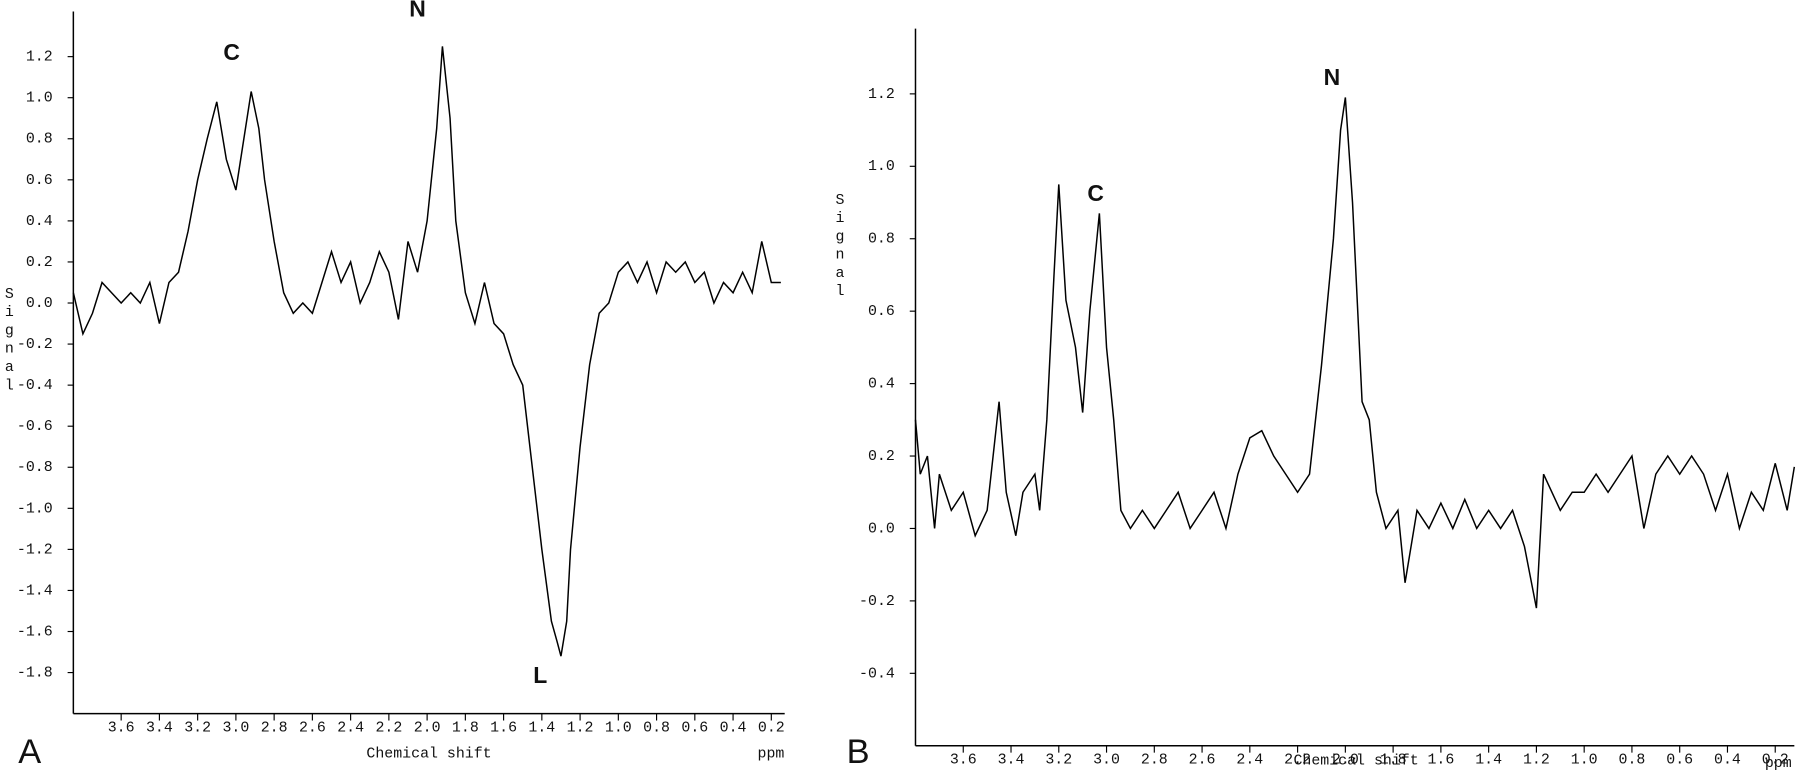 This screenshot has height=771, width=1800. What do you see at coordinates (35, 591) in the screenshot?
I see `y-tick-label: -1.4` at bounding box center [35, 591].